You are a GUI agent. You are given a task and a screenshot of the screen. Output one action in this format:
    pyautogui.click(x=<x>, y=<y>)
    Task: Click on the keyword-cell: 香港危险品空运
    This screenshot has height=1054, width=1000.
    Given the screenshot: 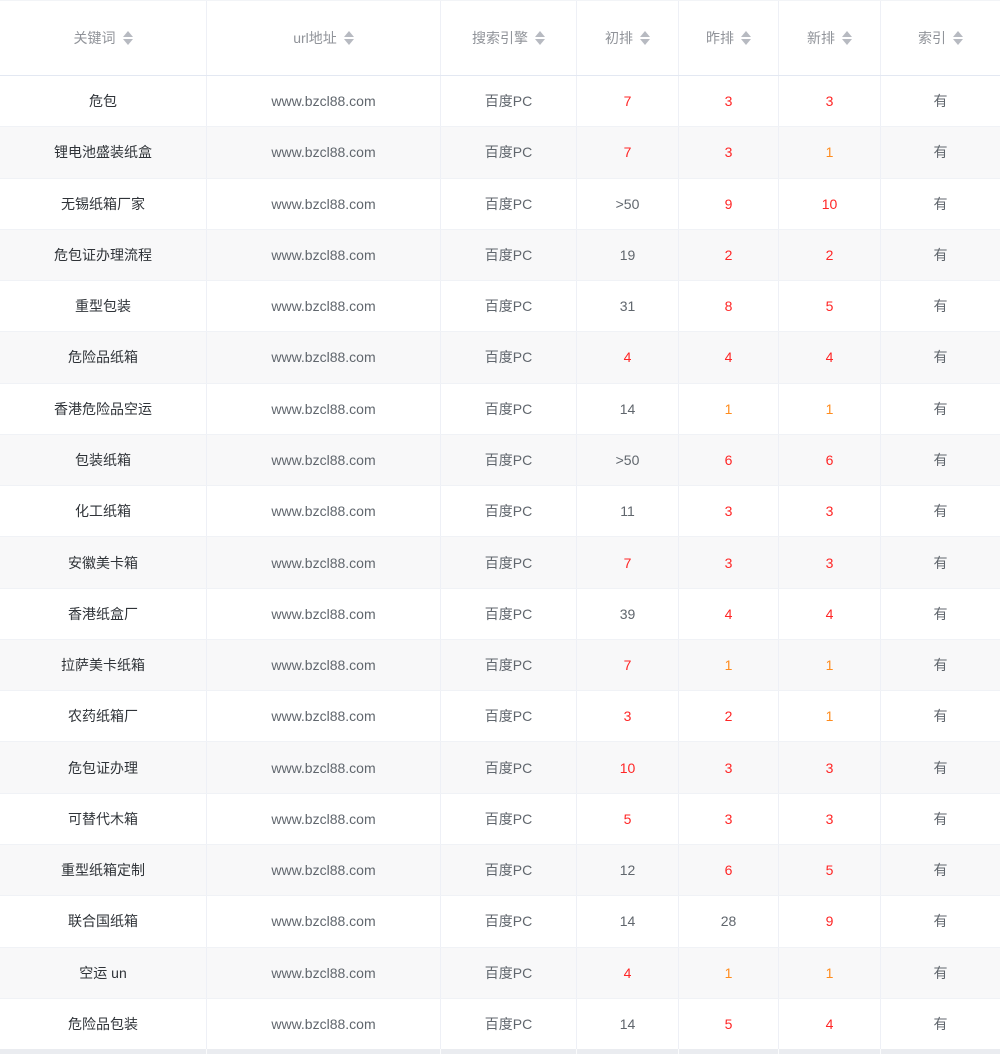 What is the action you would take?
    pyautogui.click(x=103, y=408)
    